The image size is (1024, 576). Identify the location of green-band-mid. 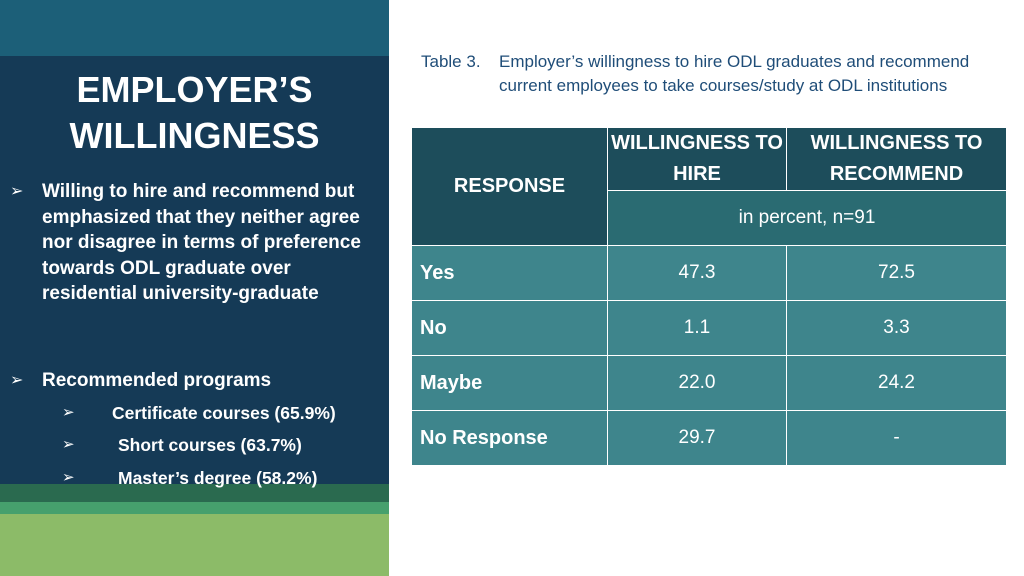
(194, 508).